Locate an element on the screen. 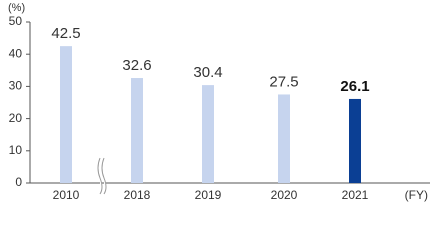 The height and width of the screenshot is (240, 437). y-tick-label: 0 is located at coordinates (18, 182).